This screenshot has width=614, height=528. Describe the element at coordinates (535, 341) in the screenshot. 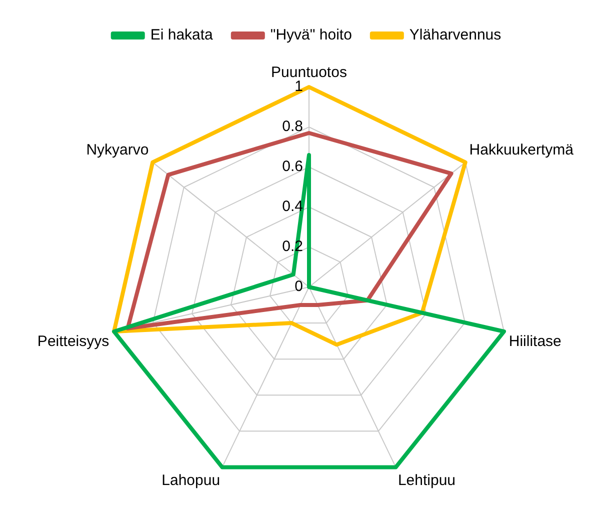

I see `spoke-label: Hiilitase` at that location.